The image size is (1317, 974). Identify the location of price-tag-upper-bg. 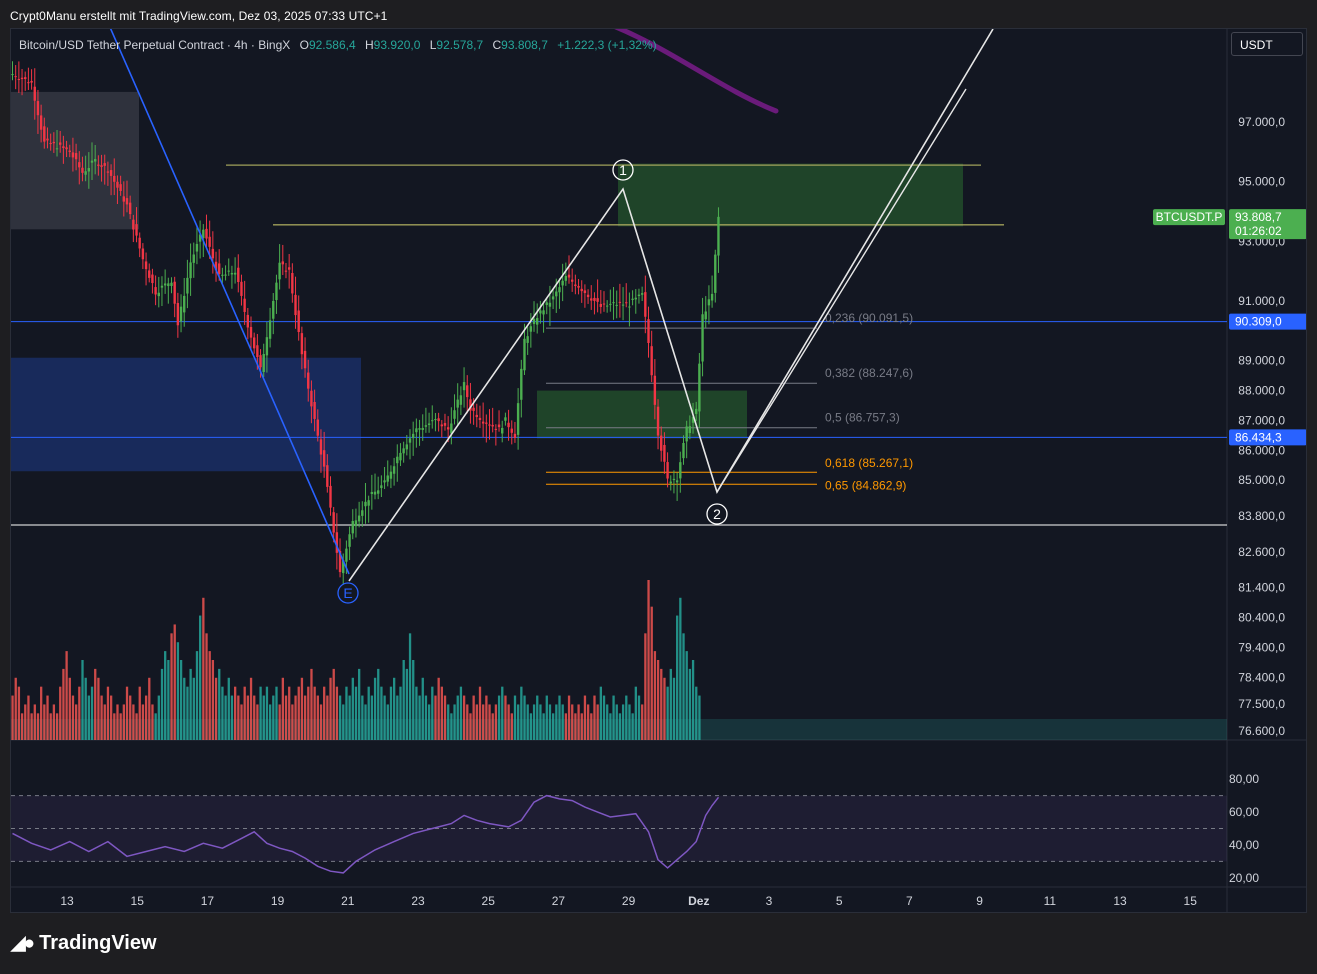
(1267, 321).